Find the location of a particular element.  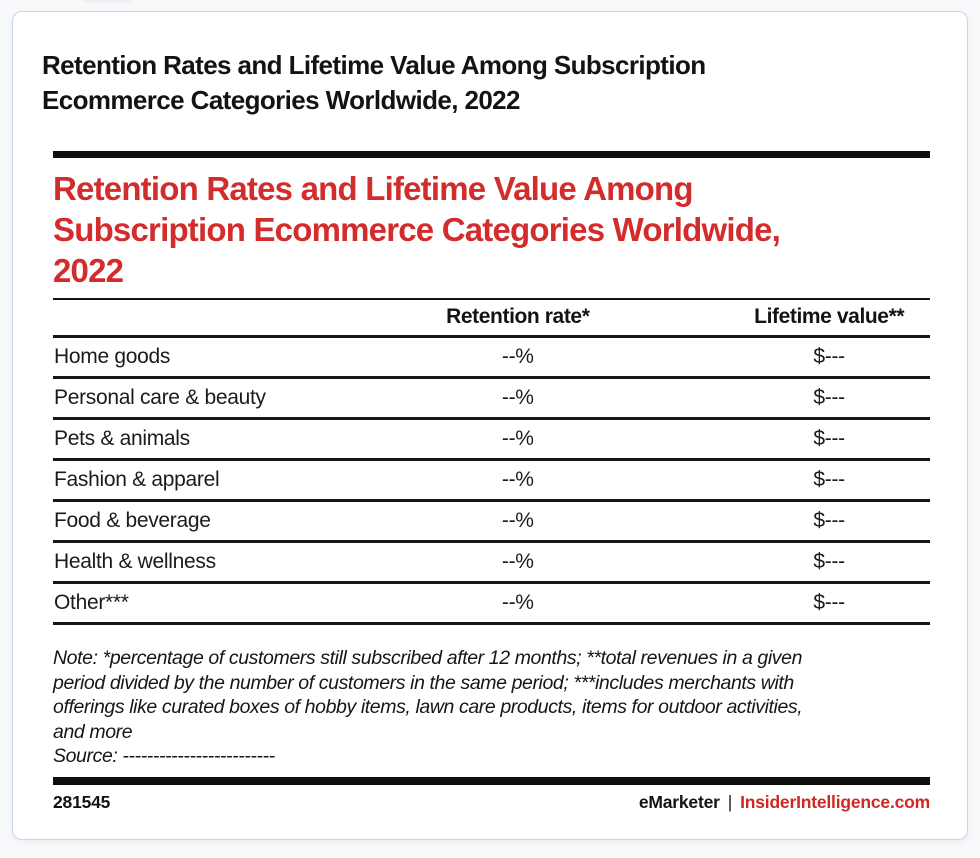

insider-intelligence-link: InsiderIntelligence.com is located at coordinates (835, 802).